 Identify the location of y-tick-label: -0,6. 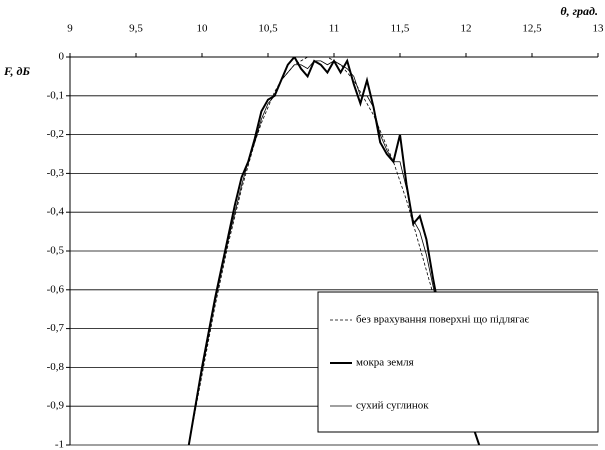
(56, 289).